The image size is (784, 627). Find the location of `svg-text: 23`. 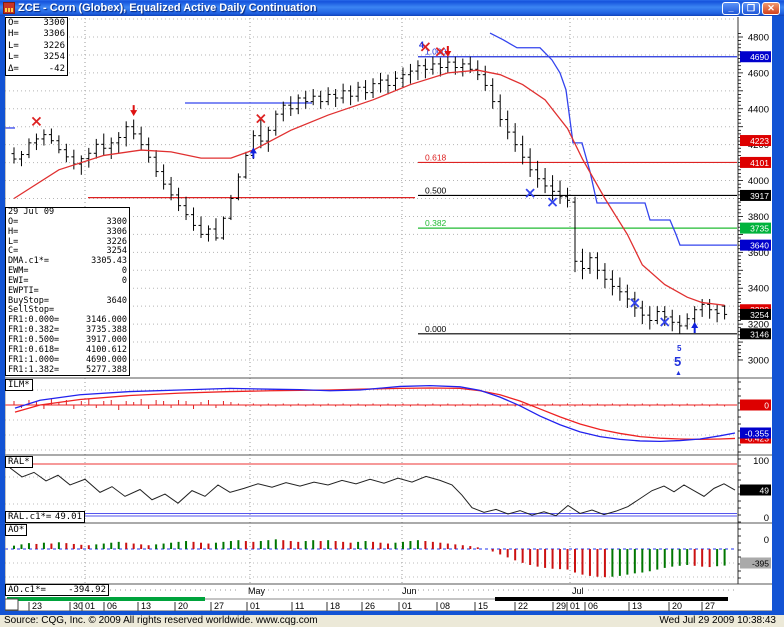

svg-text: 23 is located at coordinates (37, 606).